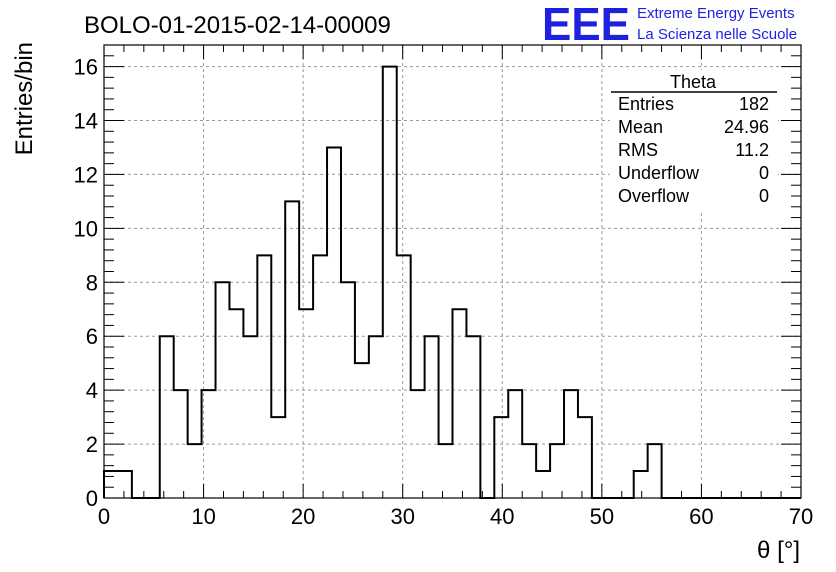 The height and width of the screenshot is (572, 836). Describe the element at coordinates (237, 25) in the screenshot. I see `chart-title: BOLO-01-2015-02-14-00009` at that location.